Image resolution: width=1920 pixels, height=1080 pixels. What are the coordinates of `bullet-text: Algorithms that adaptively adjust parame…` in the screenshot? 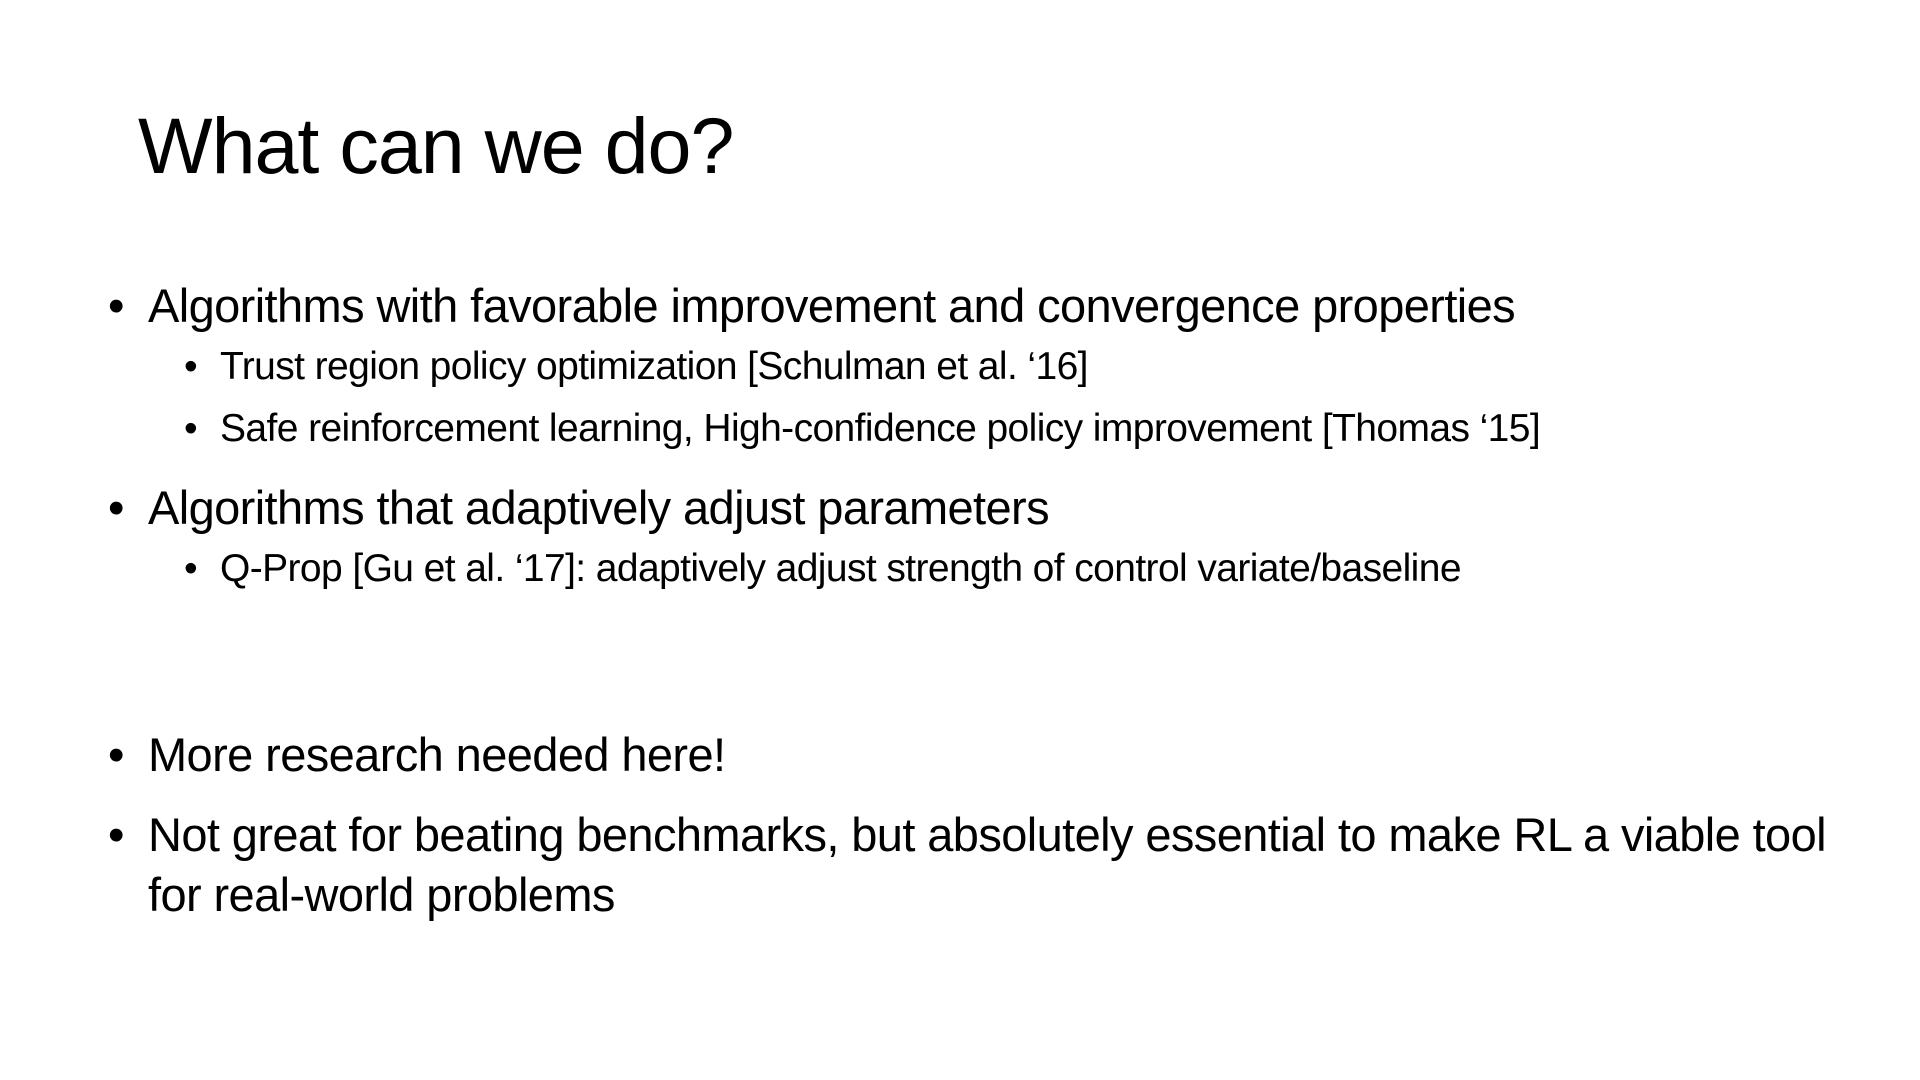 It's located at (599, 507).